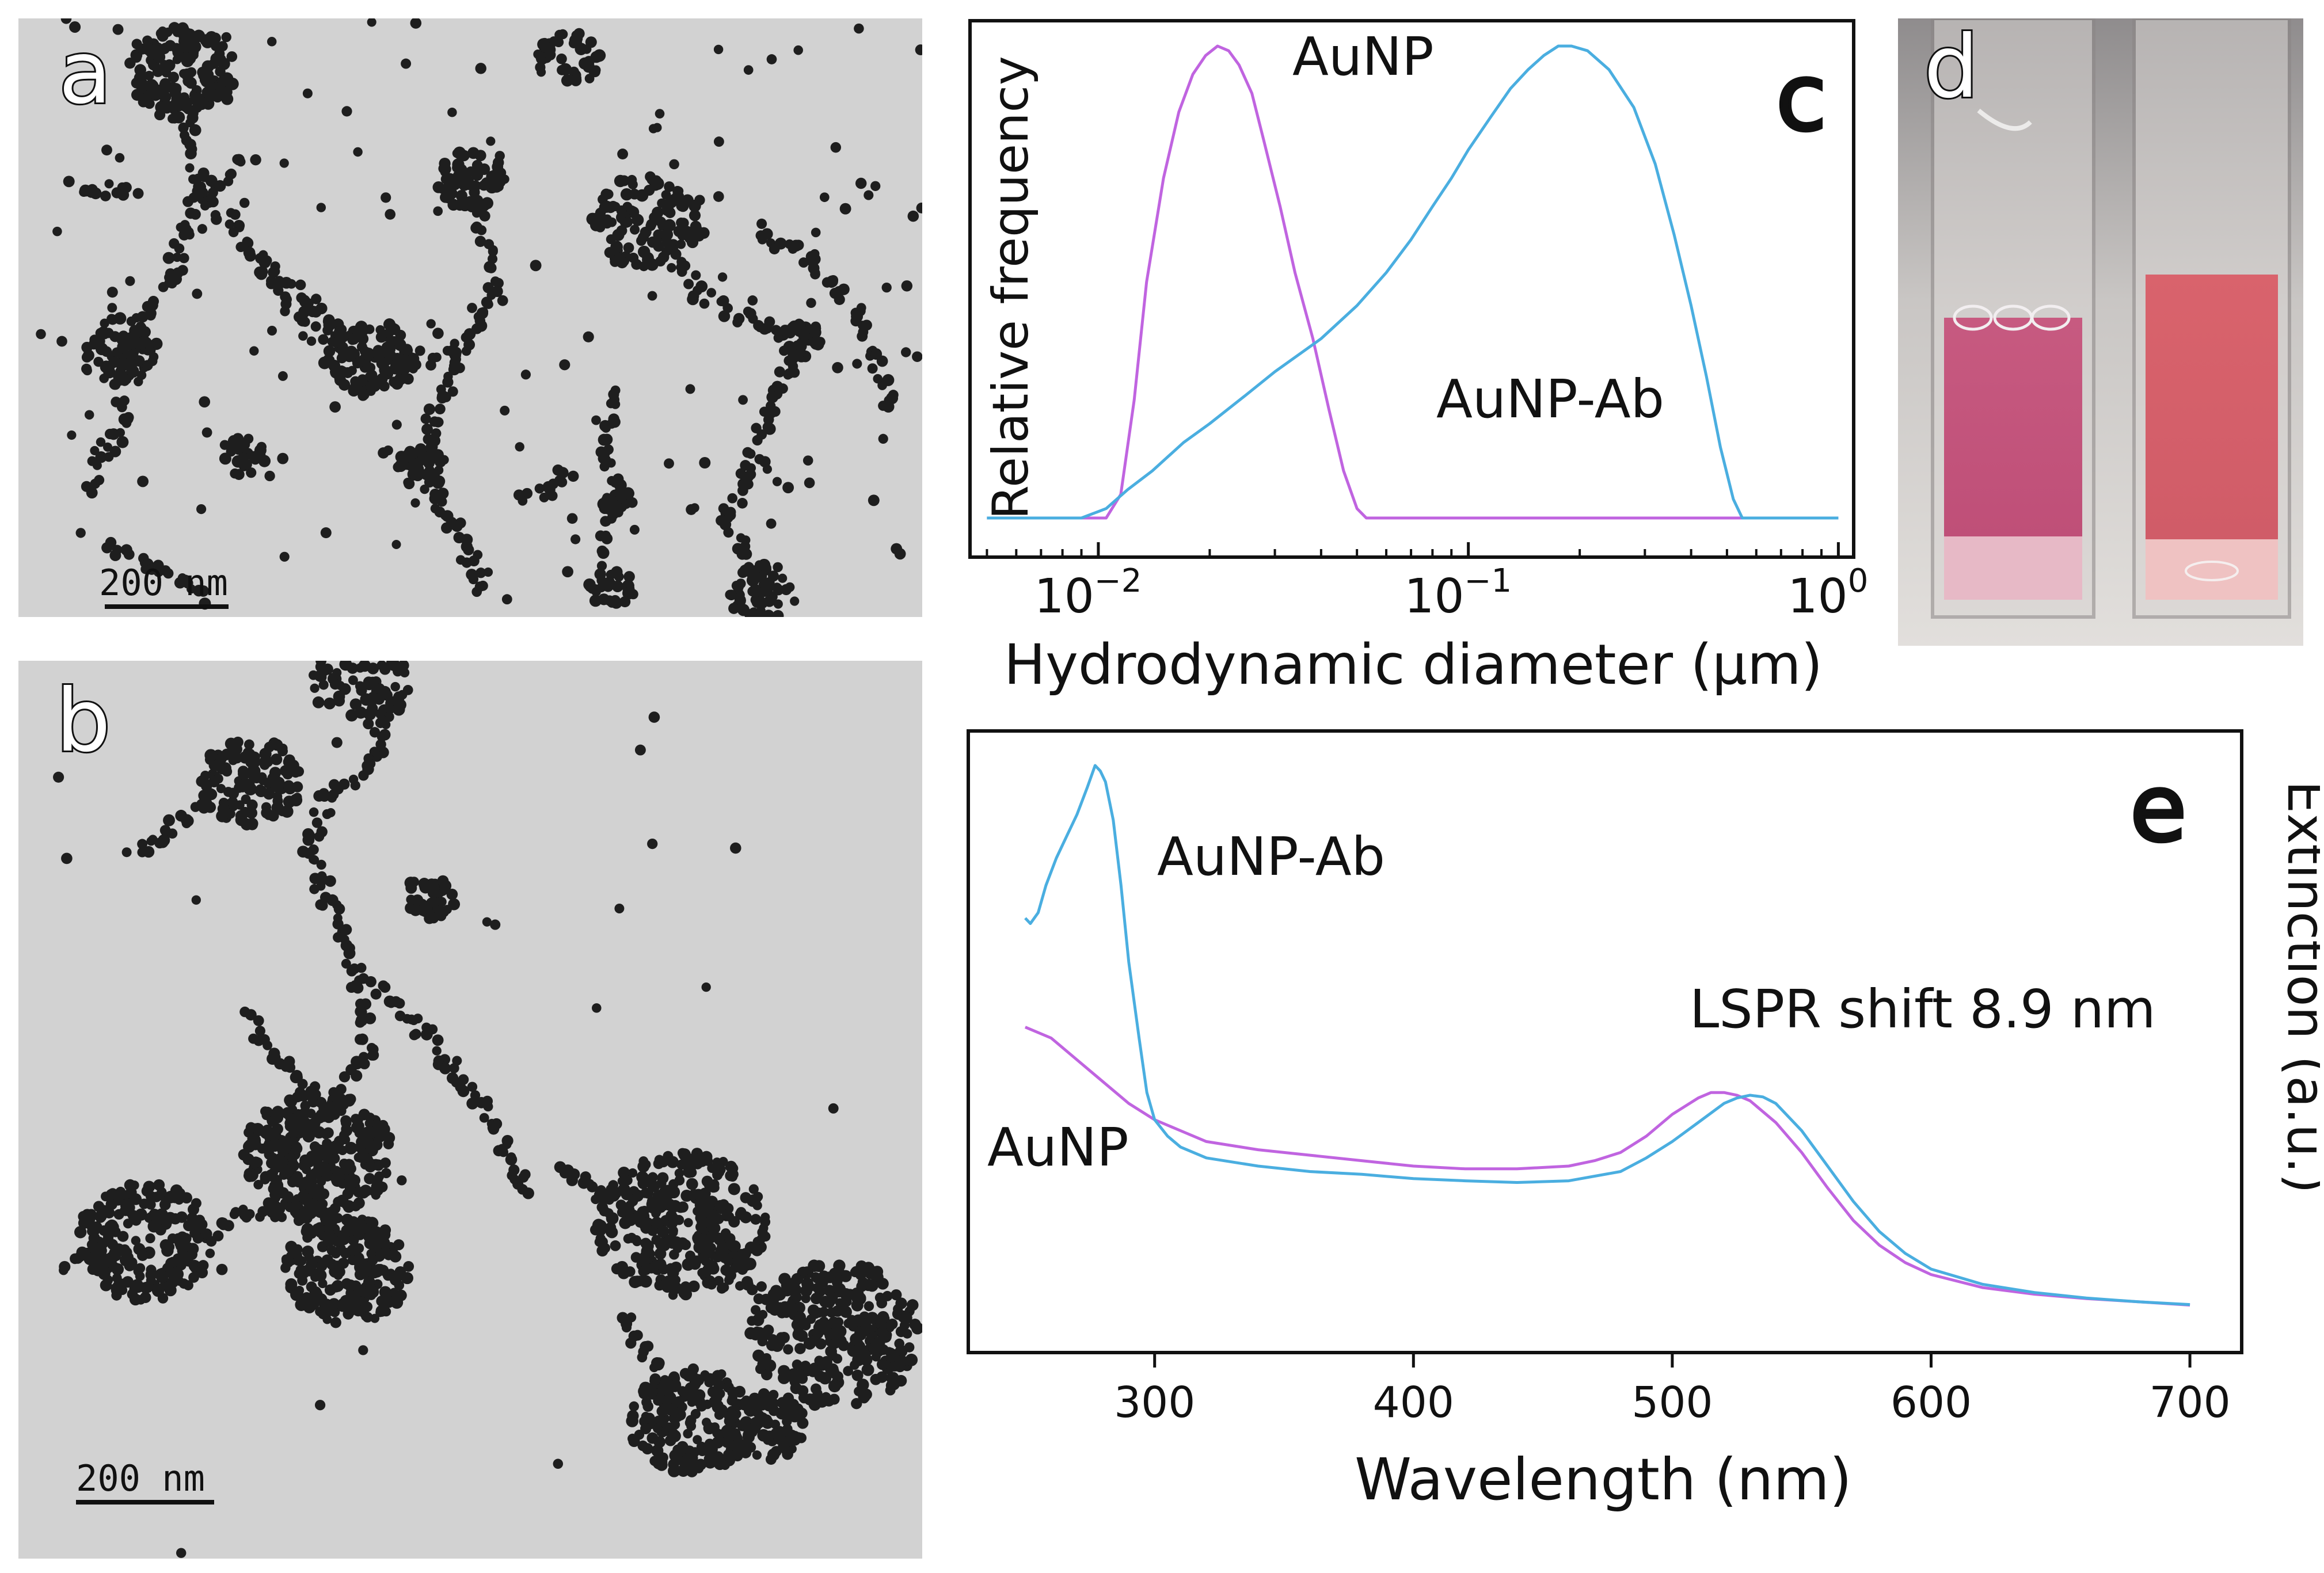  What do you see at coordinates (1088, 593) in the screenshot?
I see `dls-x-tick-label: 10−2` at bounding box center [1088, 593].